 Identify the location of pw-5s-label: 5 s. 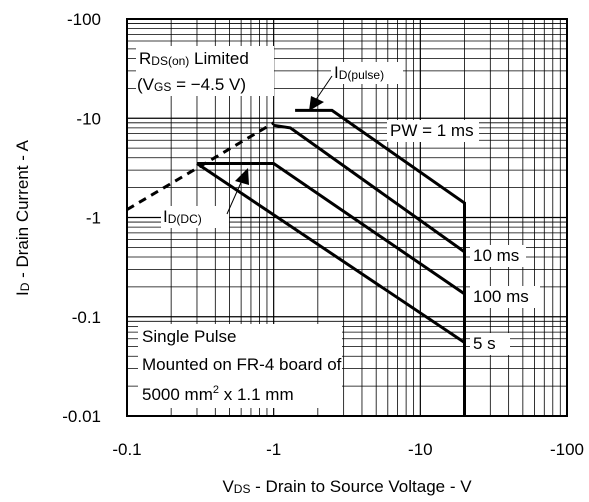
(484, 343).